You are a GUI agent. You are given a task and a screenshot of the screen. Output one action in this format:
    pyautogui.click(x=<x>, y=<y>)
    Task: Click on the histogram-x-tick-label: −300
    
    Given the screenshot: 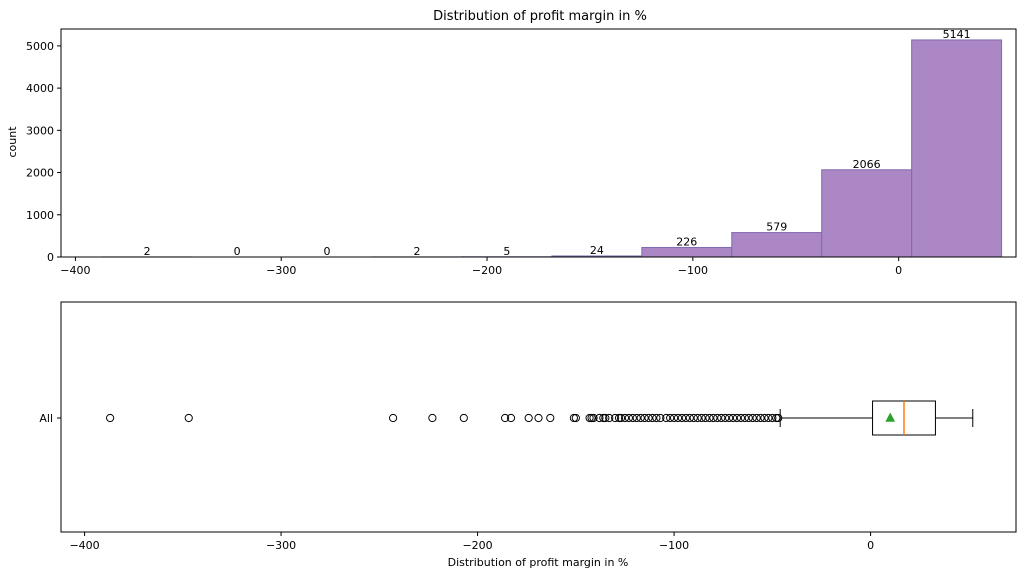 What is the action you would take?
    pyautogui.click(x=281, y=270)
    